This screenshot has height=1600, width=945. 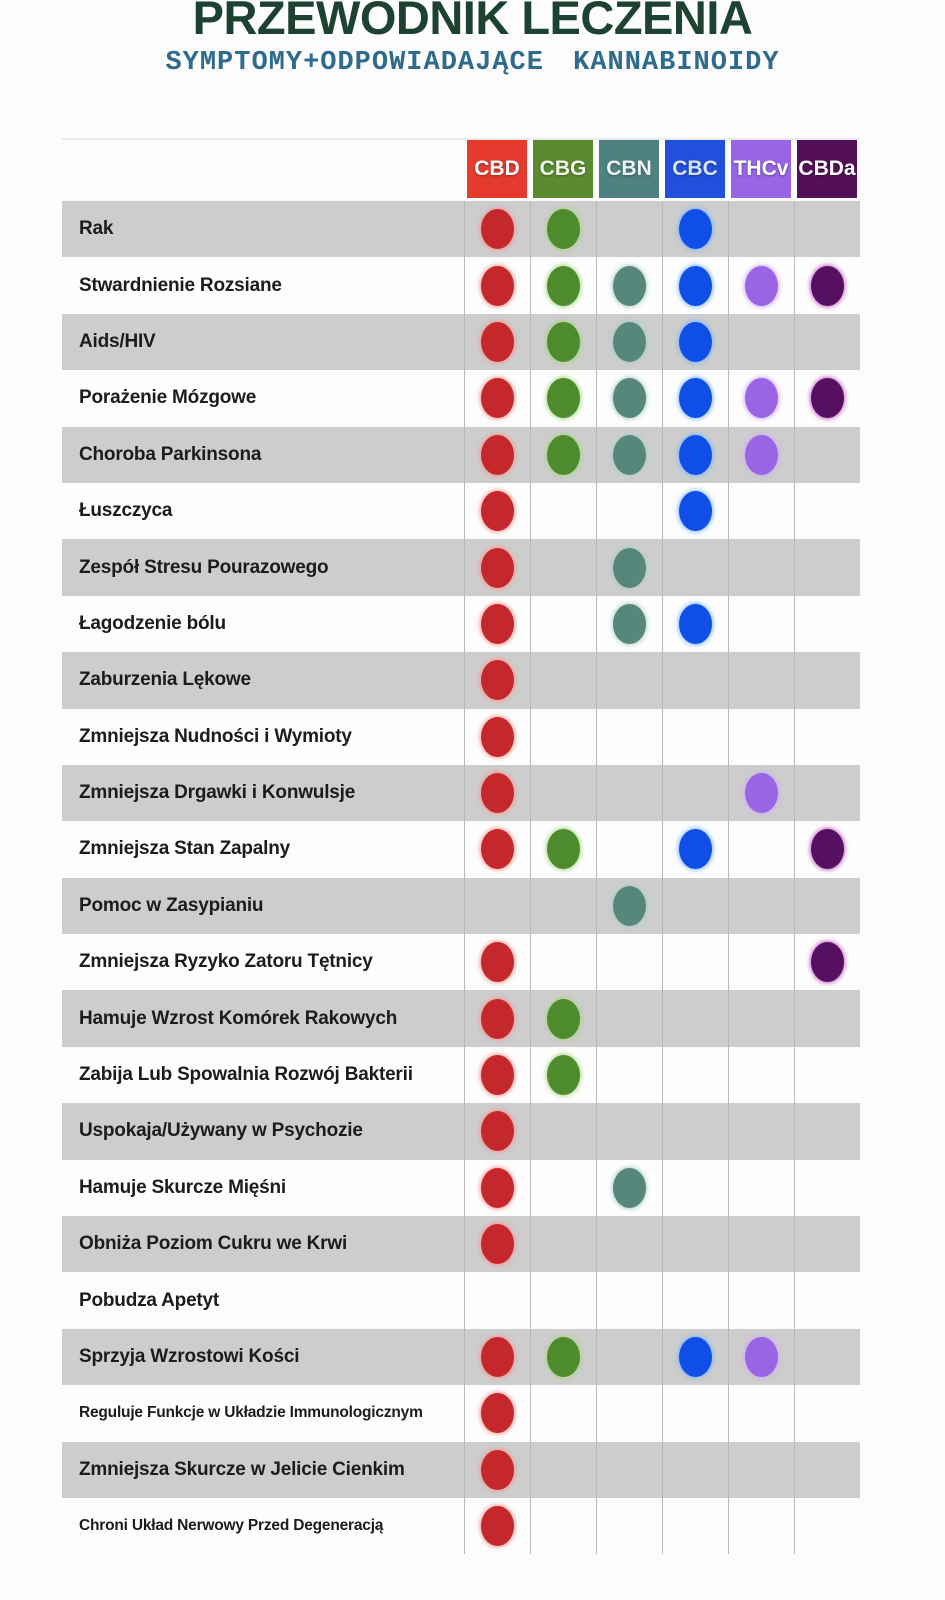 What do you see at coordinates (152, 623) in the screenshot?
I see `symptom-label: Łagodzenie bólu` at bounding box center [152, 623].